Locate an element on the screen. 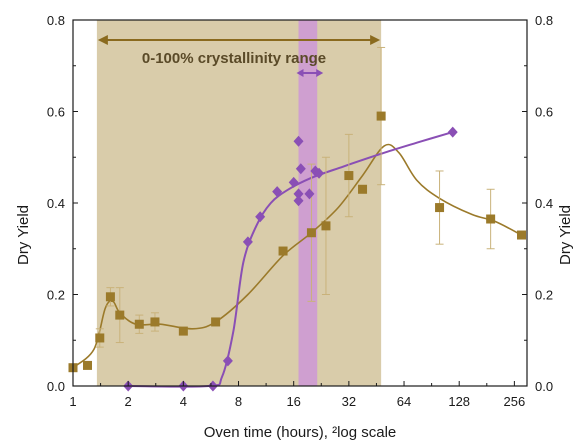 Image resolution: width=579 pixels, height=442 pixels. crystallinity-range-label: 0-100% crystallinity range is located at coordinates (234, 58).